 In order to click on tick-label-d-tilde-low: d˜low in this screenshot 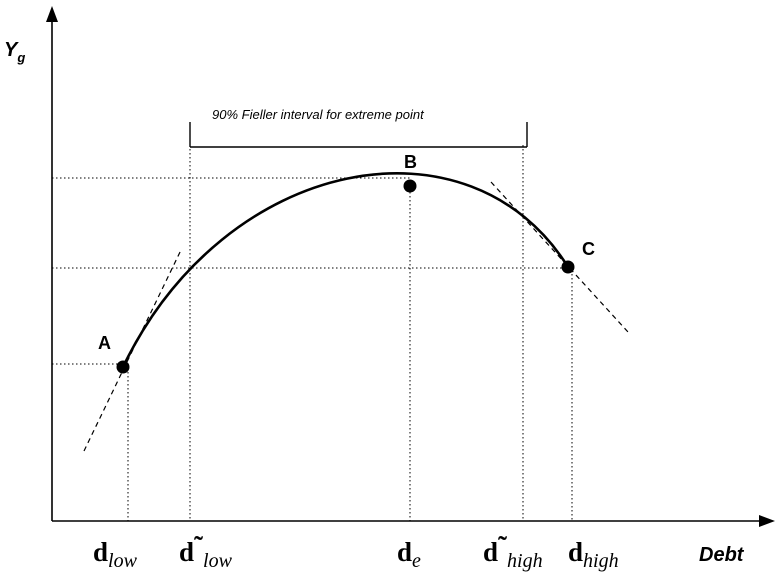, I will do `click(206, 551)`.